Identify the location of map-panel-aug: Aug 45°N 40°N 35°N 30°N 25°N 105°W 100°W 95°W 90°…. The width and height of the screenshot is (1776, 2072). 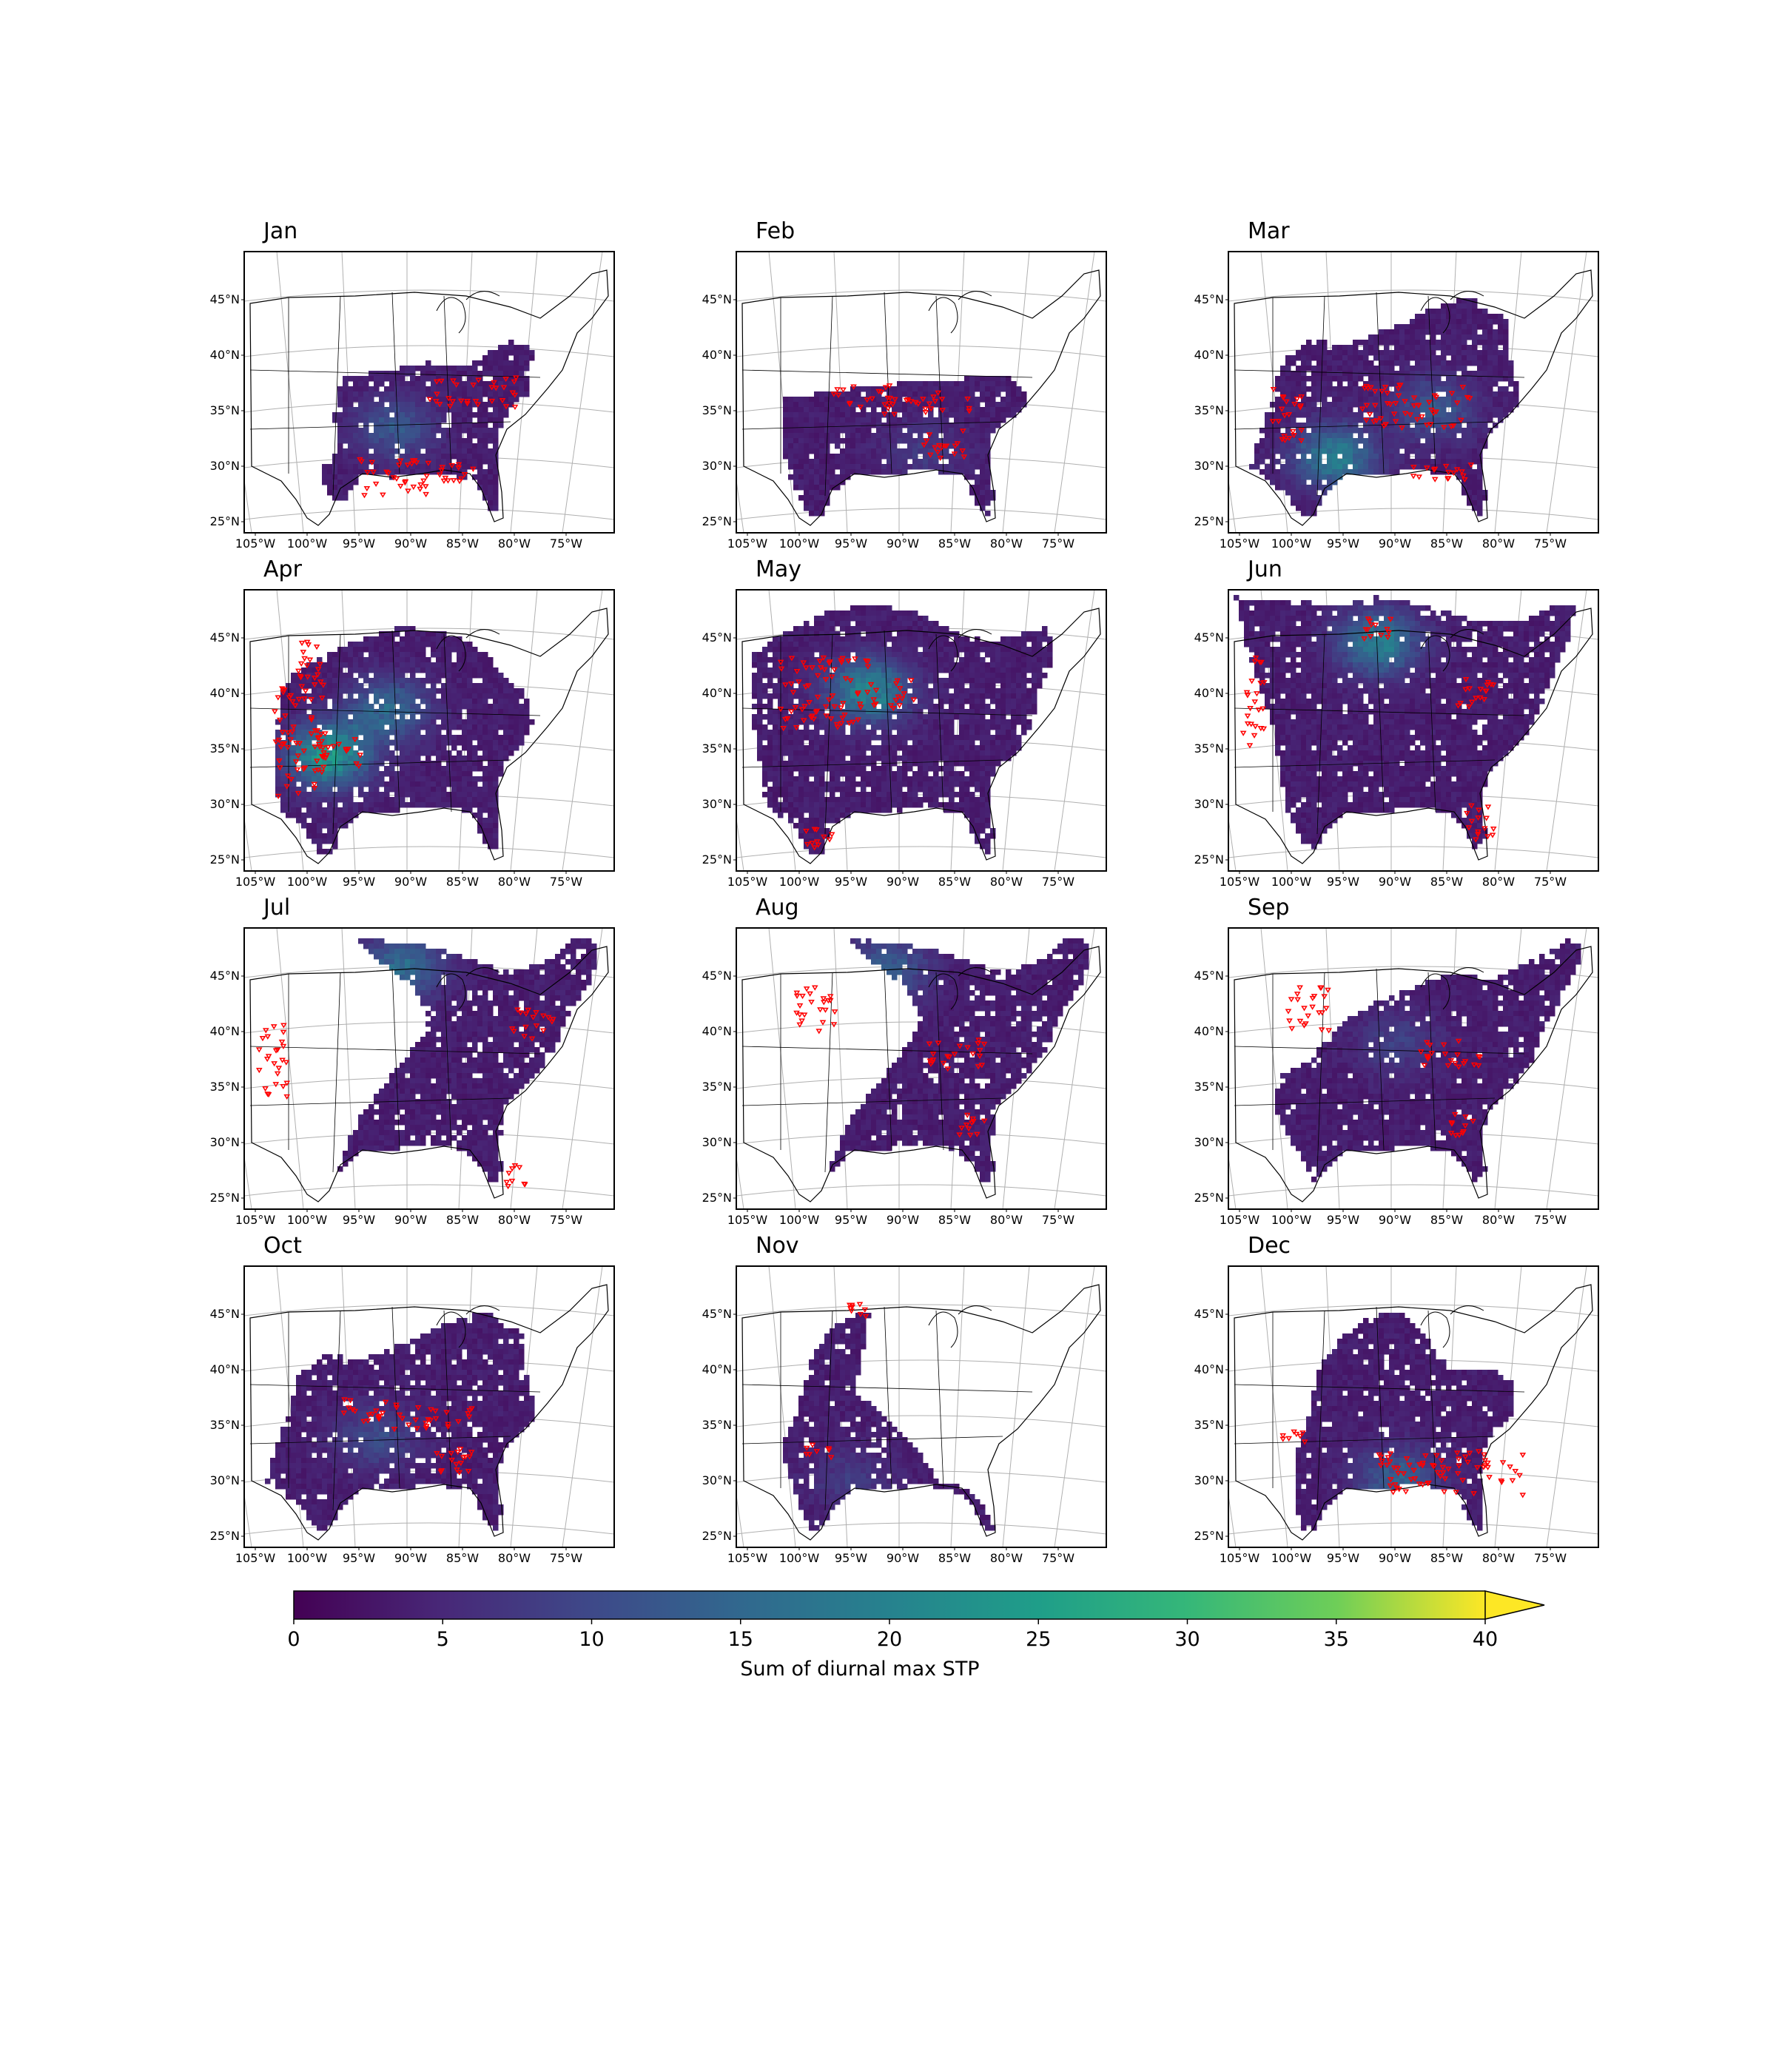
(904, 1061).